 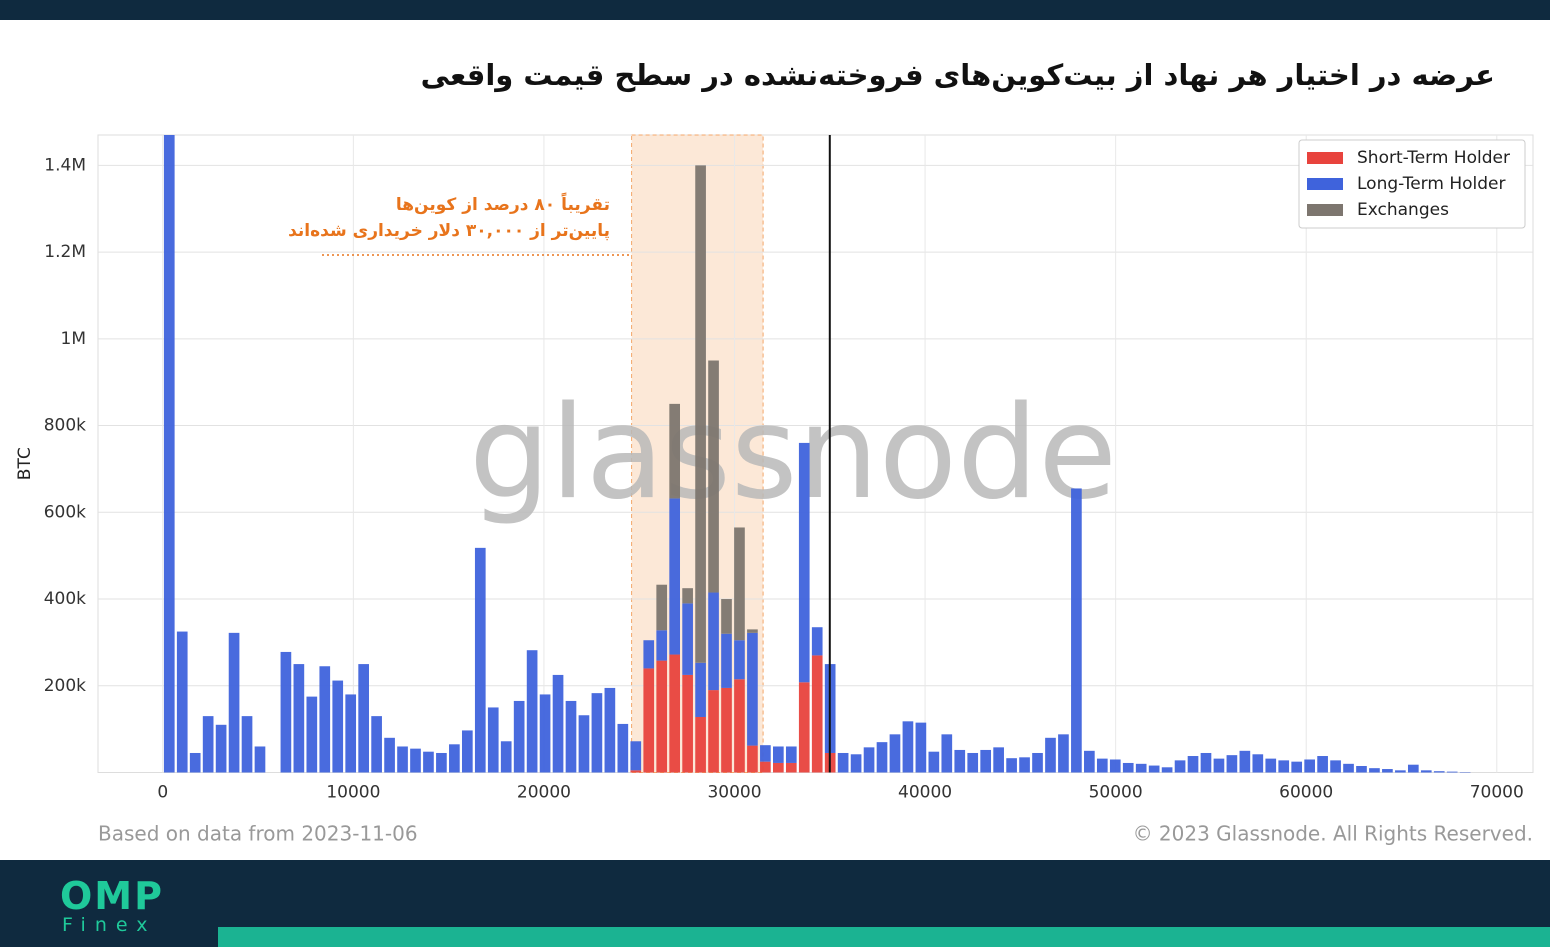 What do you see at coordinates (449, 231) in the screenshot?
I see `annotation-line: پایین‌تر از ۳۰,۰۰۰ دلار خریداری شده‌اند` at bounding box center [449, 231].